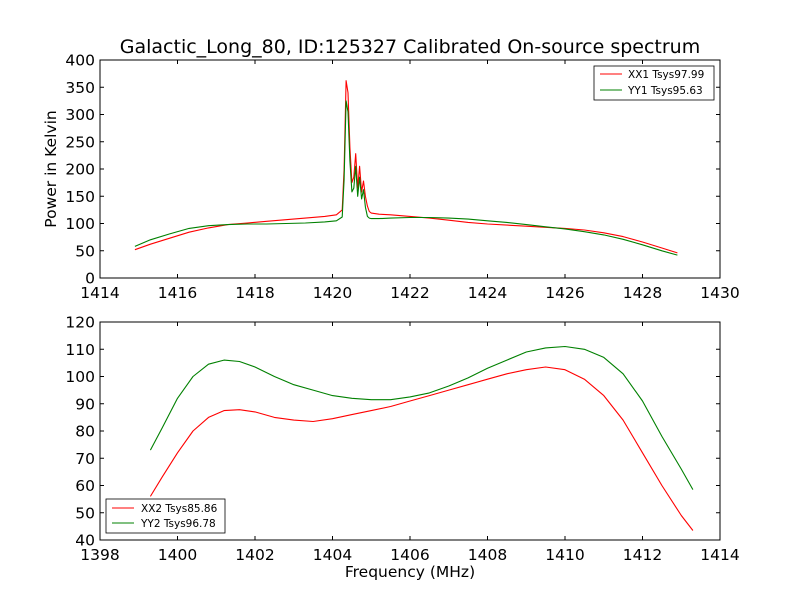  What do you see at coordinates (642, 555) in the screenshot?
I see `bottom-x-tick-label: 1412` at bounding box center [642, 555].